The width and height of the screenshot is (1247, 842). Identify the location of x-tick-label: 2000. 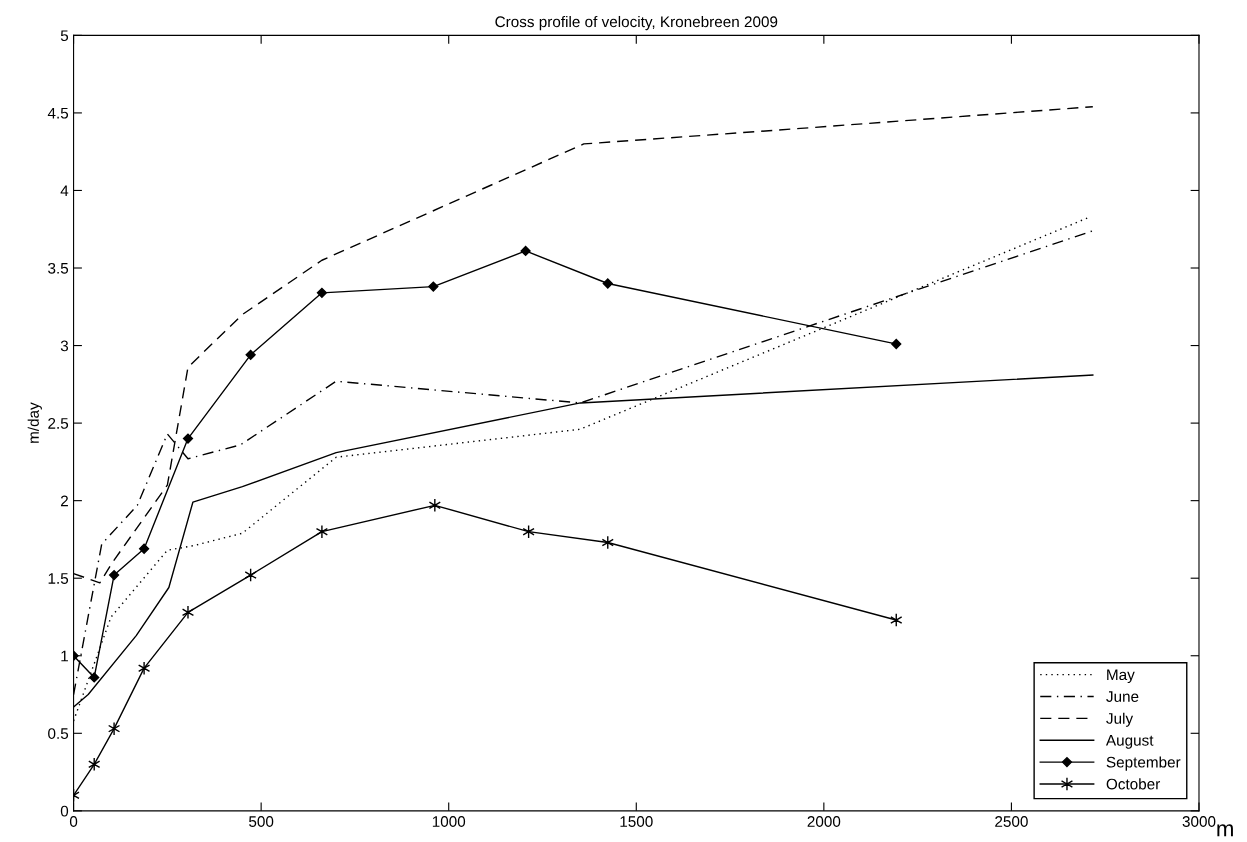
(824, 821).